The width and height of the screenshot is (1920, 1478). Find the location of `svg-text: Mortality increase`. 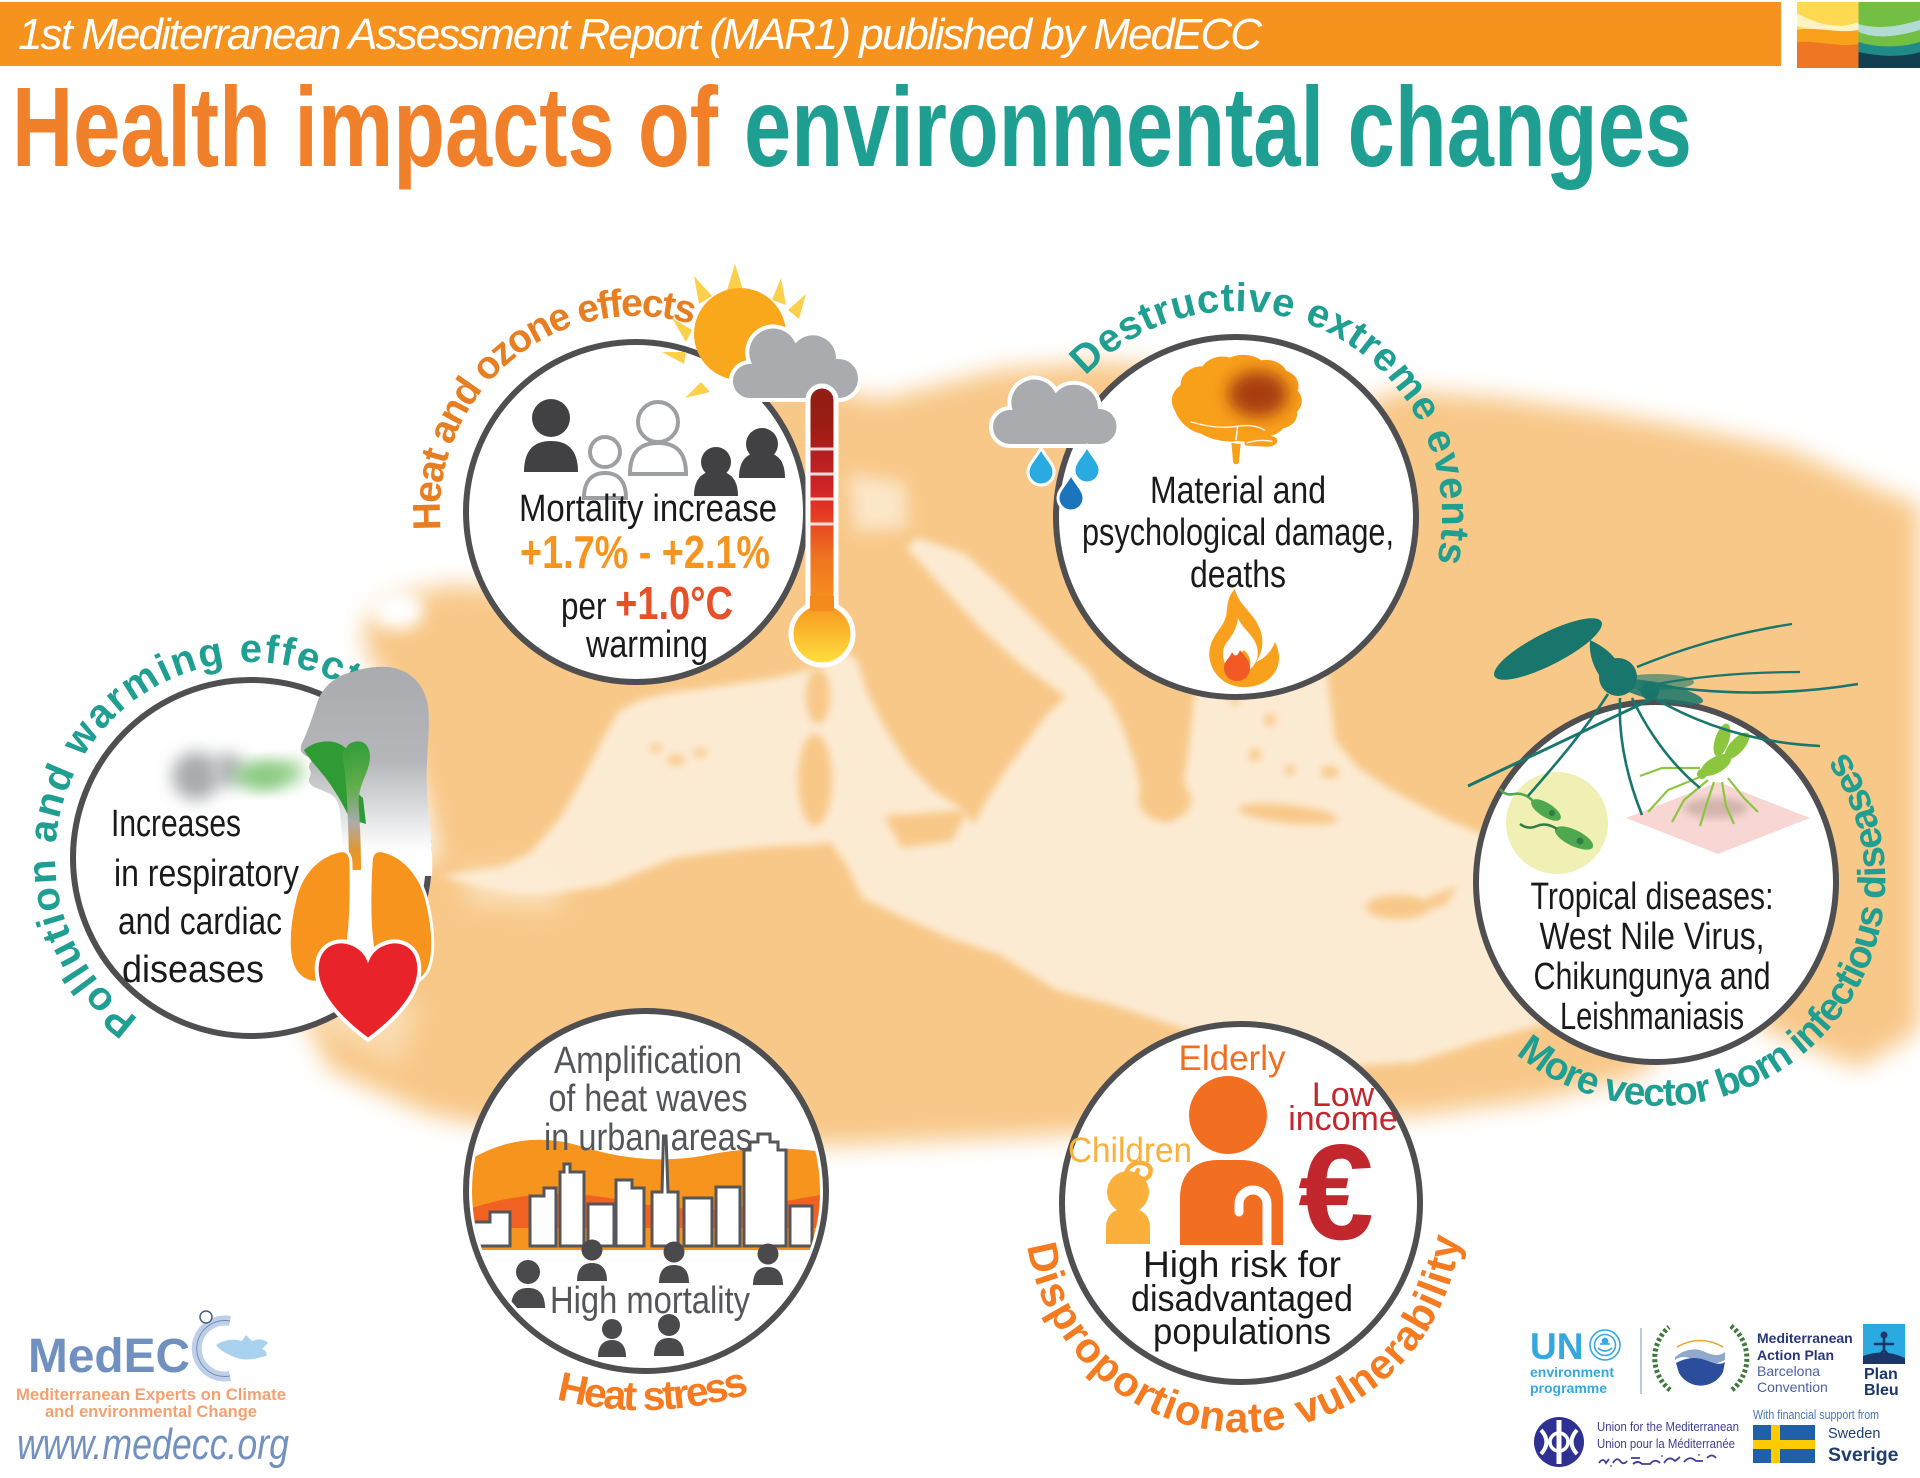

svg-text: Mortality increase is located at coordinates (648, 509).